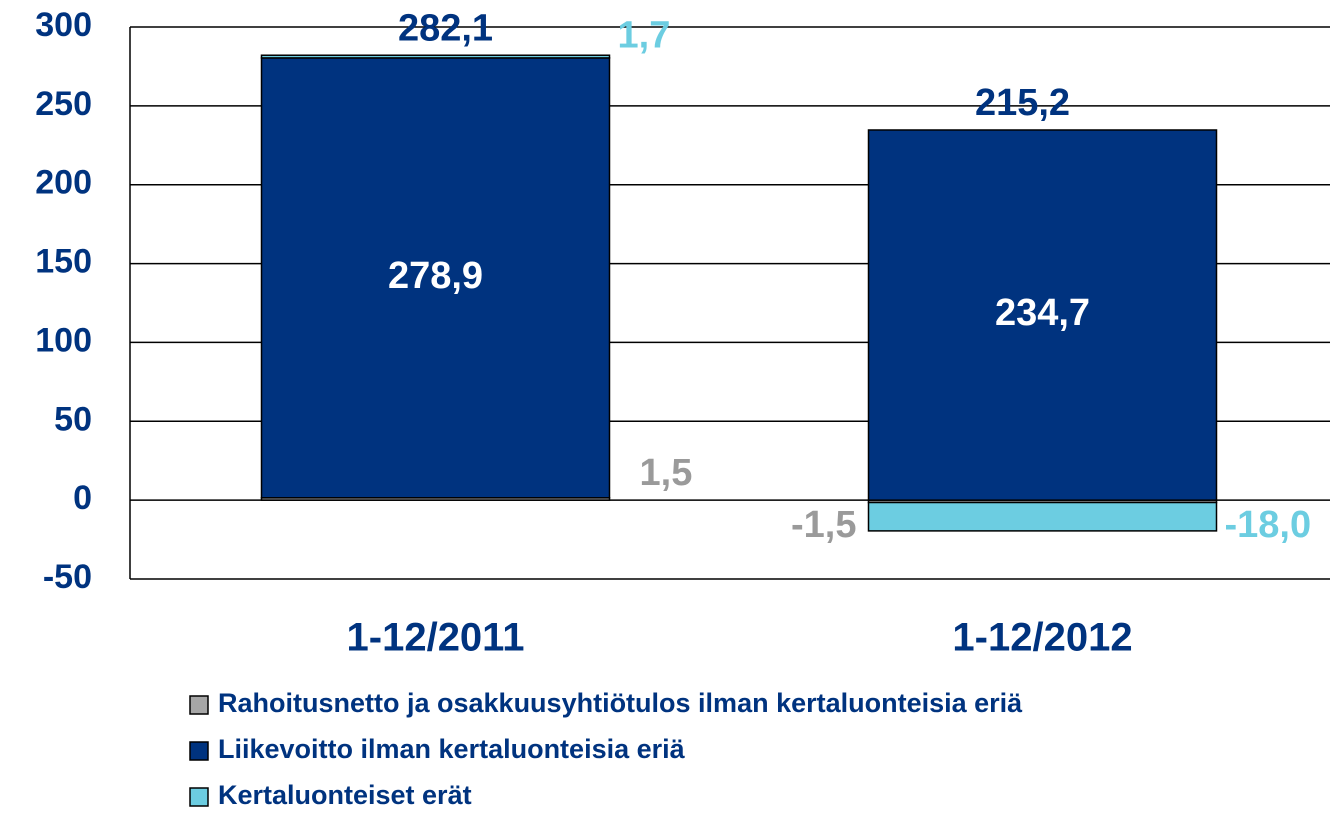 The height and width of the screenshot is (822, 1330). What do you see at coordinates (63, 104) in the screenshot?
I see `y-tick-label: 250` at bounding box center [63, 104].